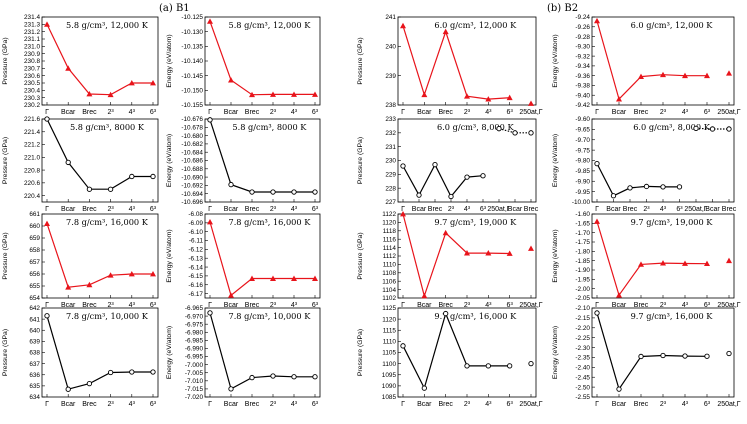 The image size is (747, 424). Describe the element at coordinates (32, 158) in the screenshot. I see `y-tick-label: 221.0` at that location.